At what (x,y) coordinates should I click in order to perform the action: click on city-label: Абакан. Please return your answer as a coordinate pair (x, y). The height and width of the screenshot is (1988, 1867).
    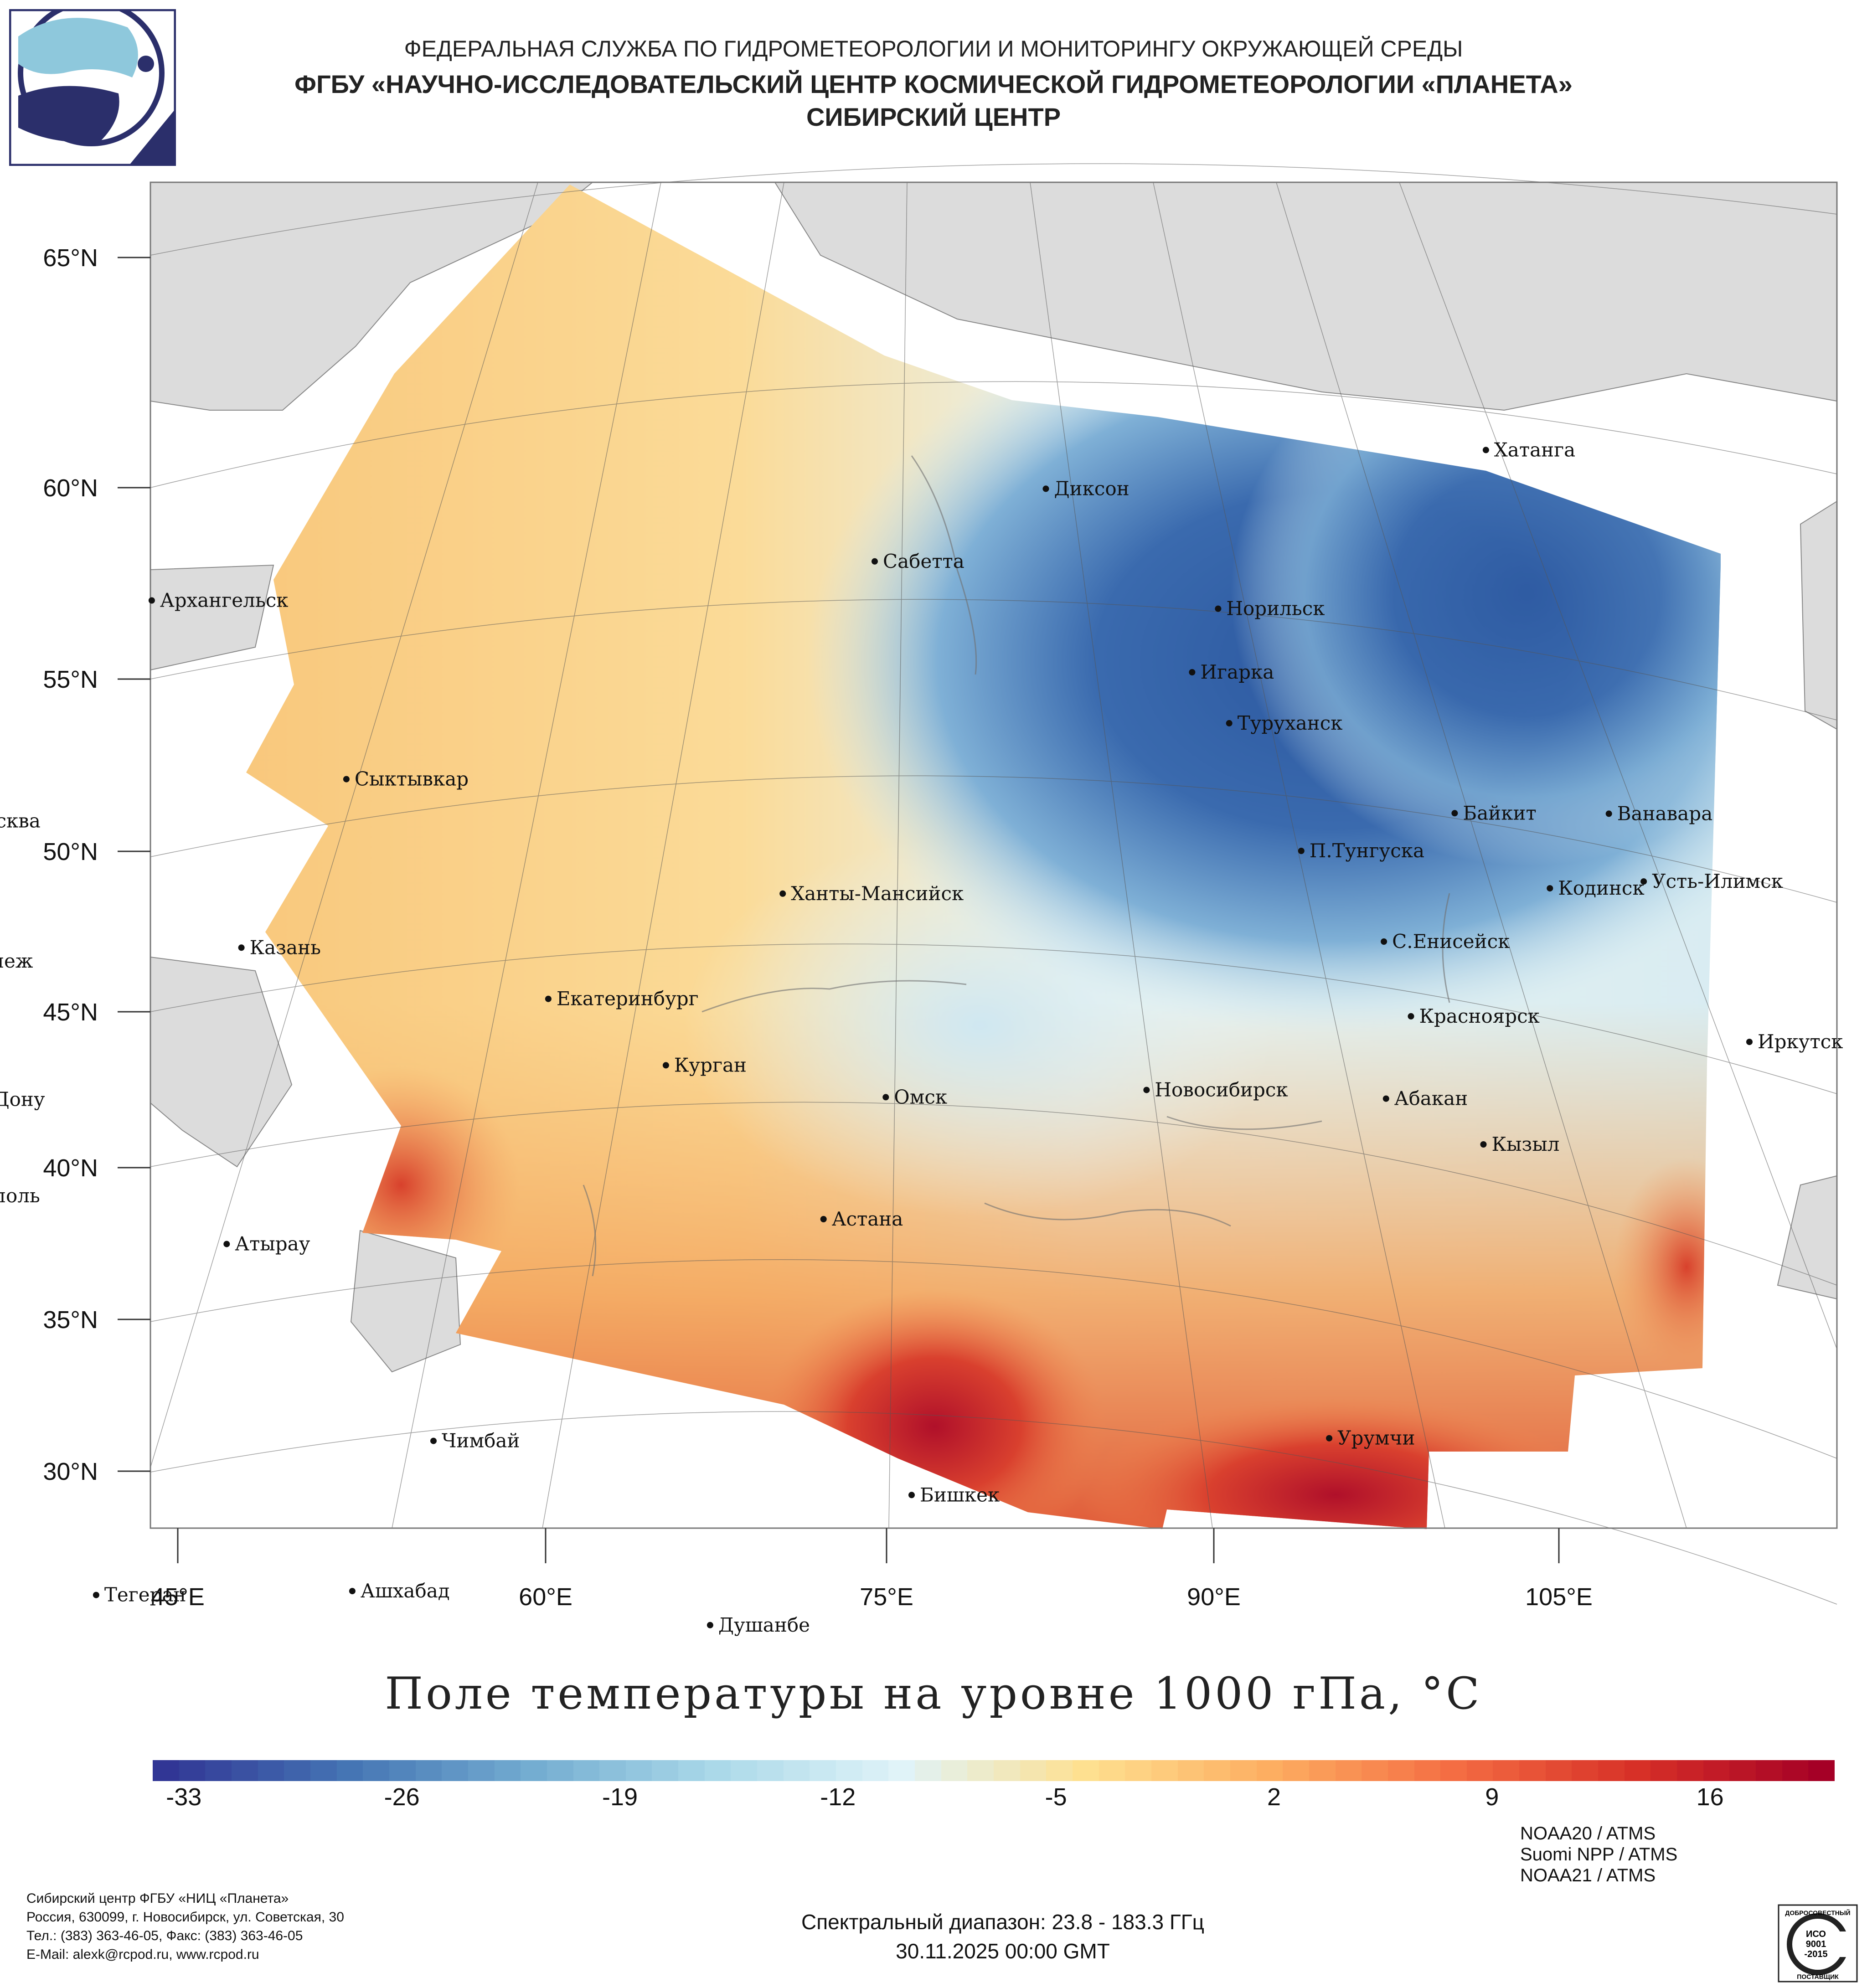
    Looking at the image, I should click on (1431, 1099).